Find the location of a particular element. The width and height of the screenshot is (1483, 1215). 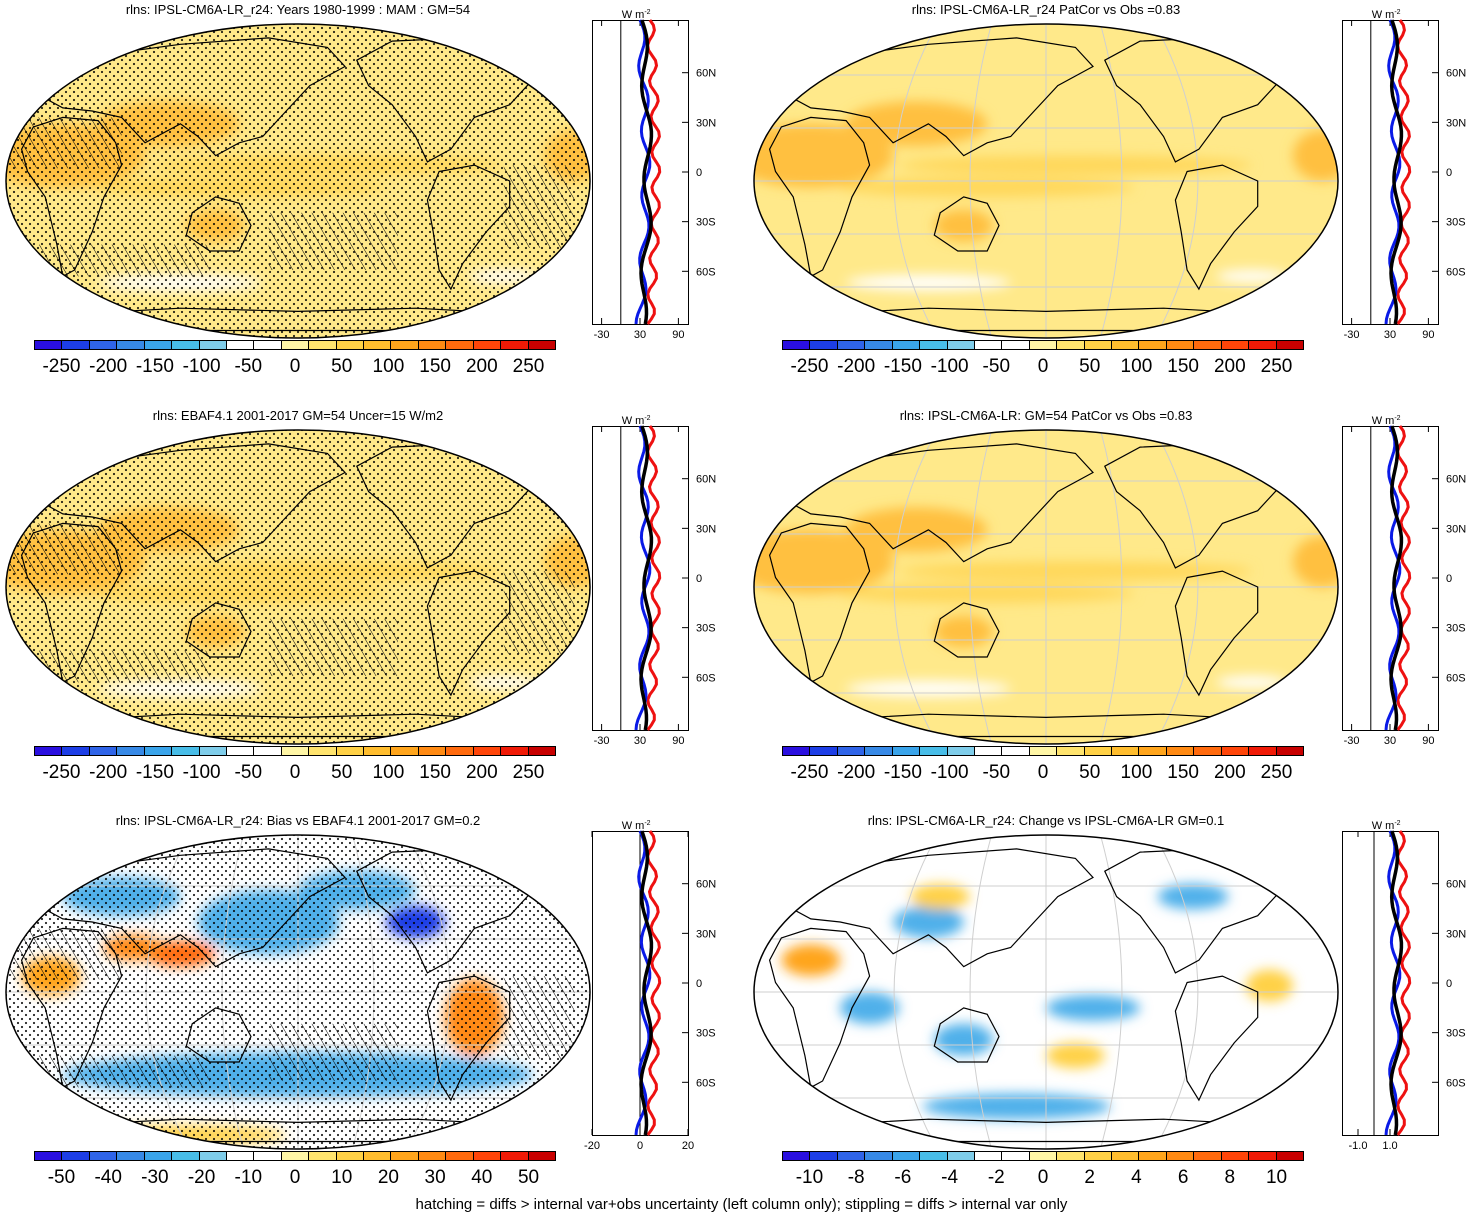

profile-x-tick-label: -30 is located at coordinates (1352, 335).